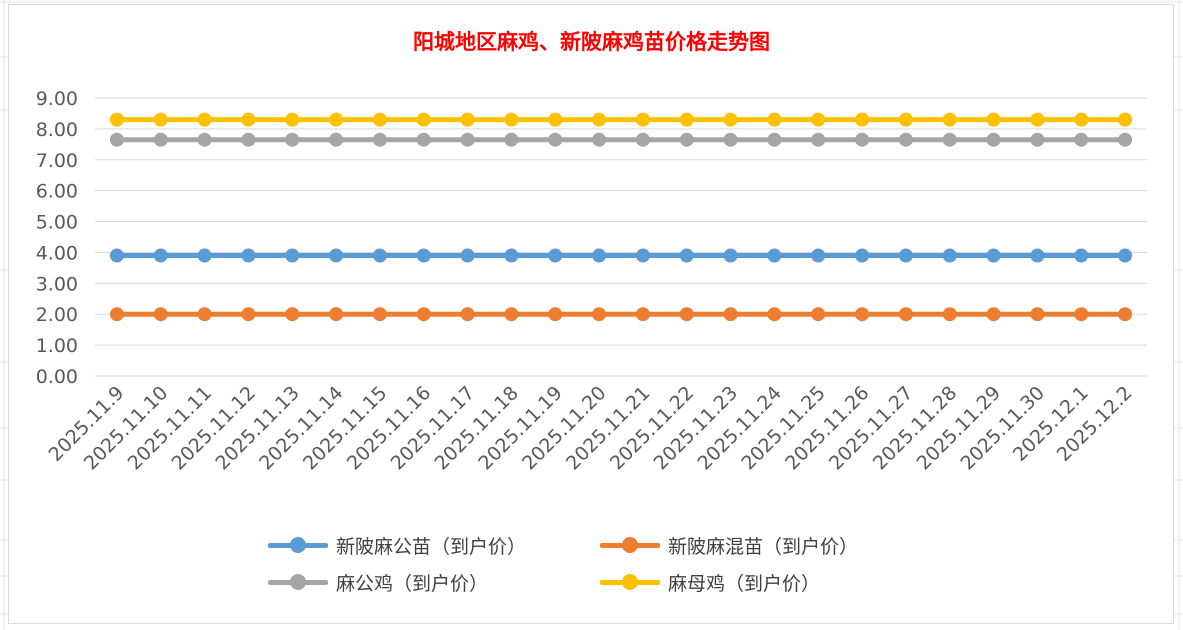 The height and width of the screenshot is (630, 1183). I want to click on y-tick-label-6: 6.00, so click(57, 192).